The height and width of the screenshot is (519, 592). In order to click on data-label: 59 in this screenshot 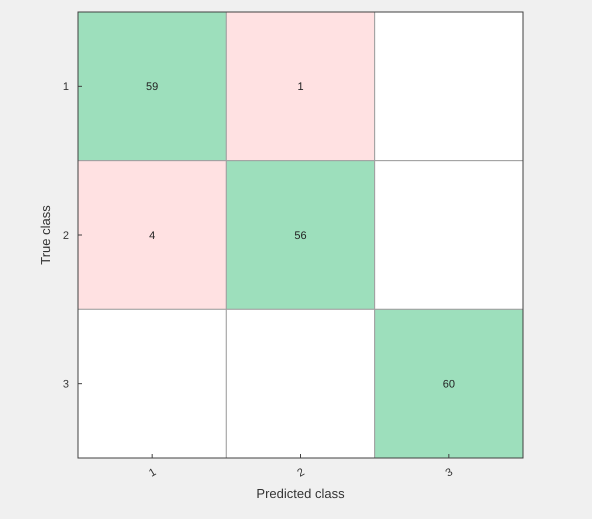, I will do `click(152, 87)`.